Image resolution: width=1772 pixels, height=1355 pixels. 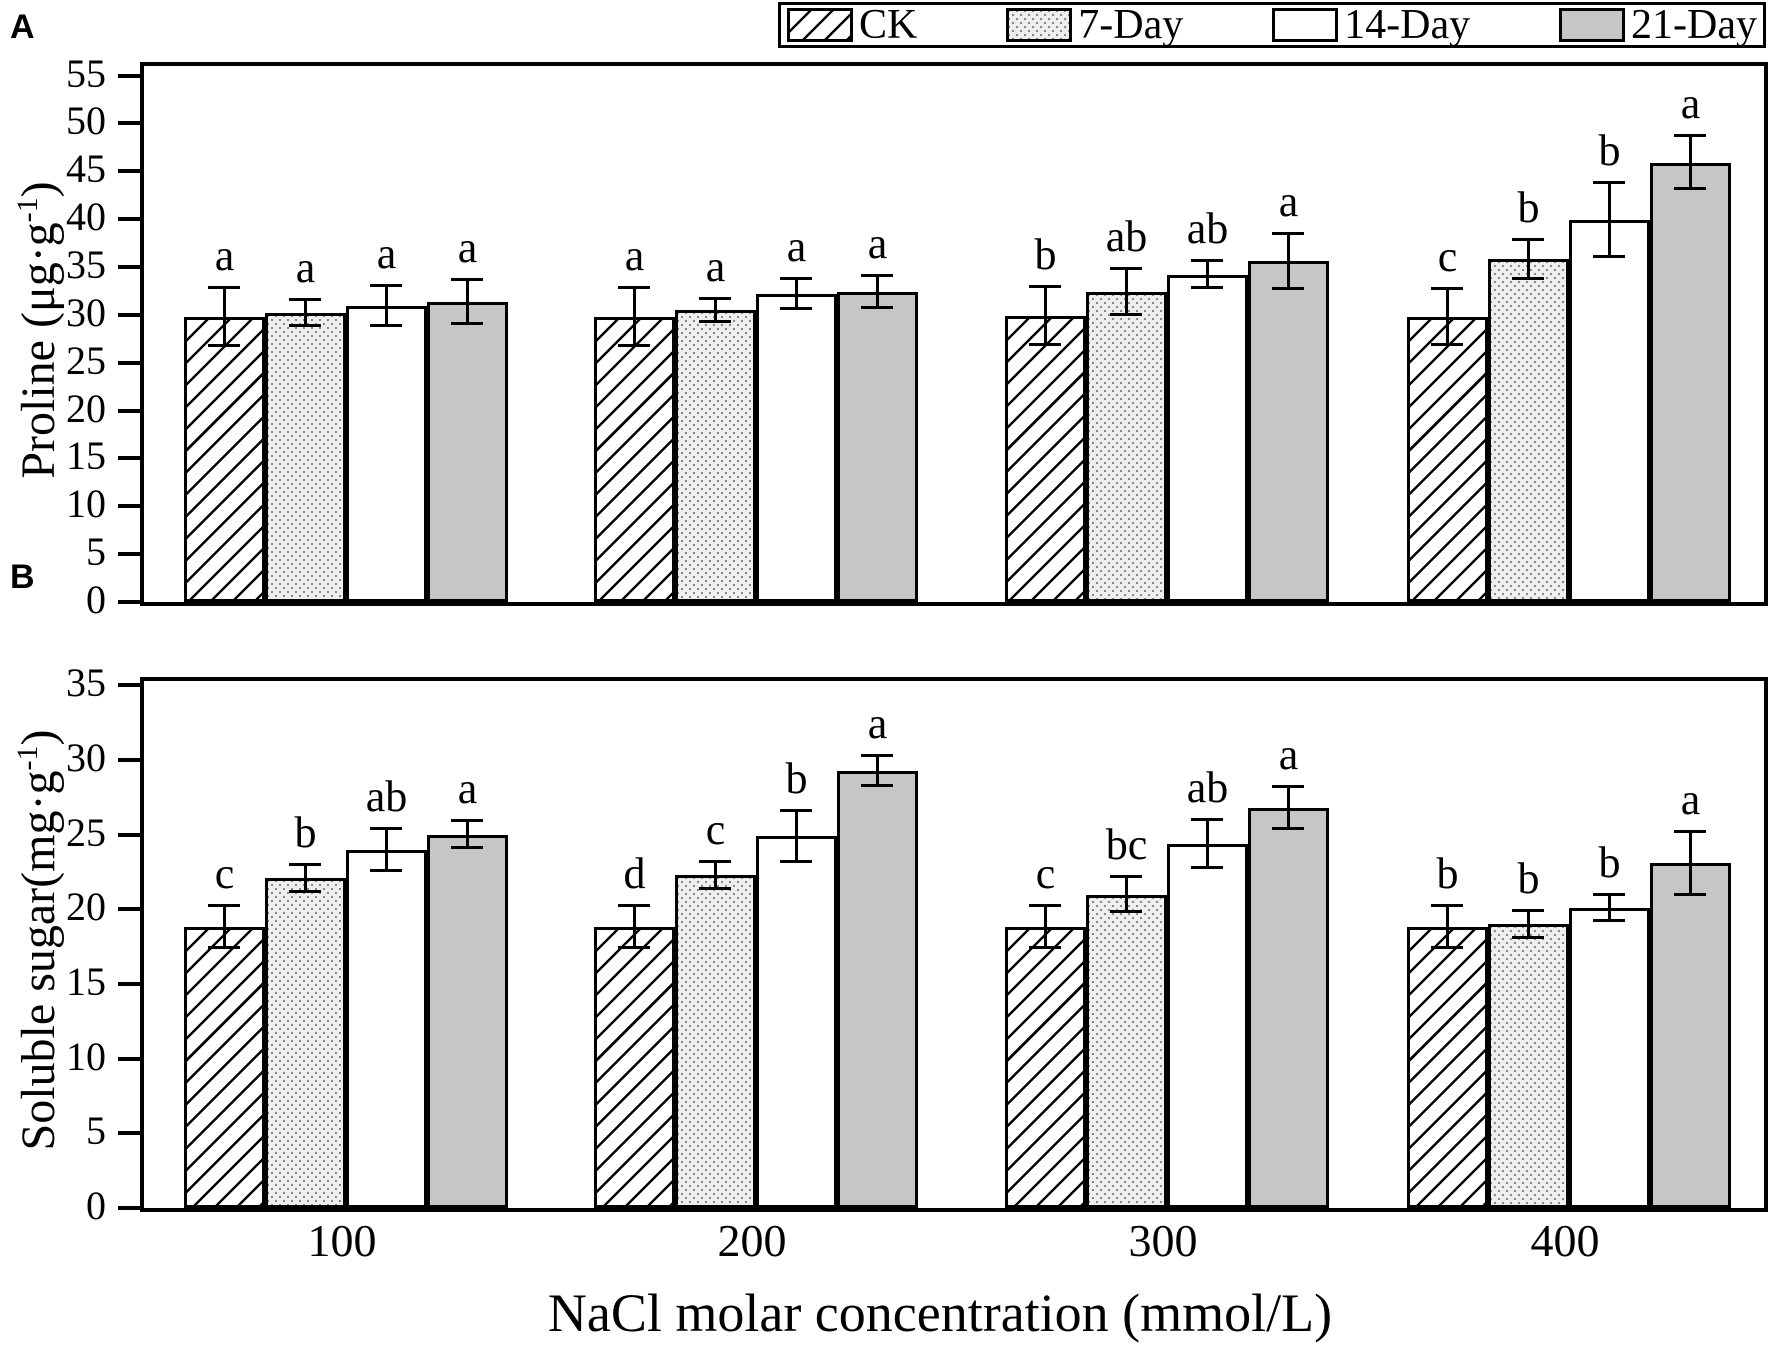 What do you see at coordinates (86, 217) in the screenshot?
I see `y-axis-tick-label: 40` at bounding box center [86, 217].